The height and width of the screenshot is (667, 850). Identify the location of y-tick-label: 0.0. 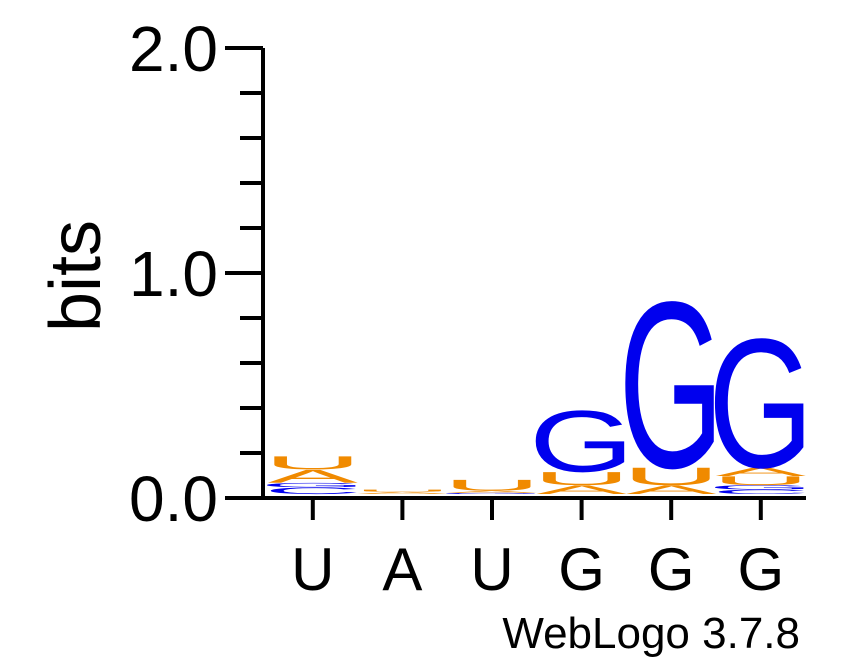
(173, 499).